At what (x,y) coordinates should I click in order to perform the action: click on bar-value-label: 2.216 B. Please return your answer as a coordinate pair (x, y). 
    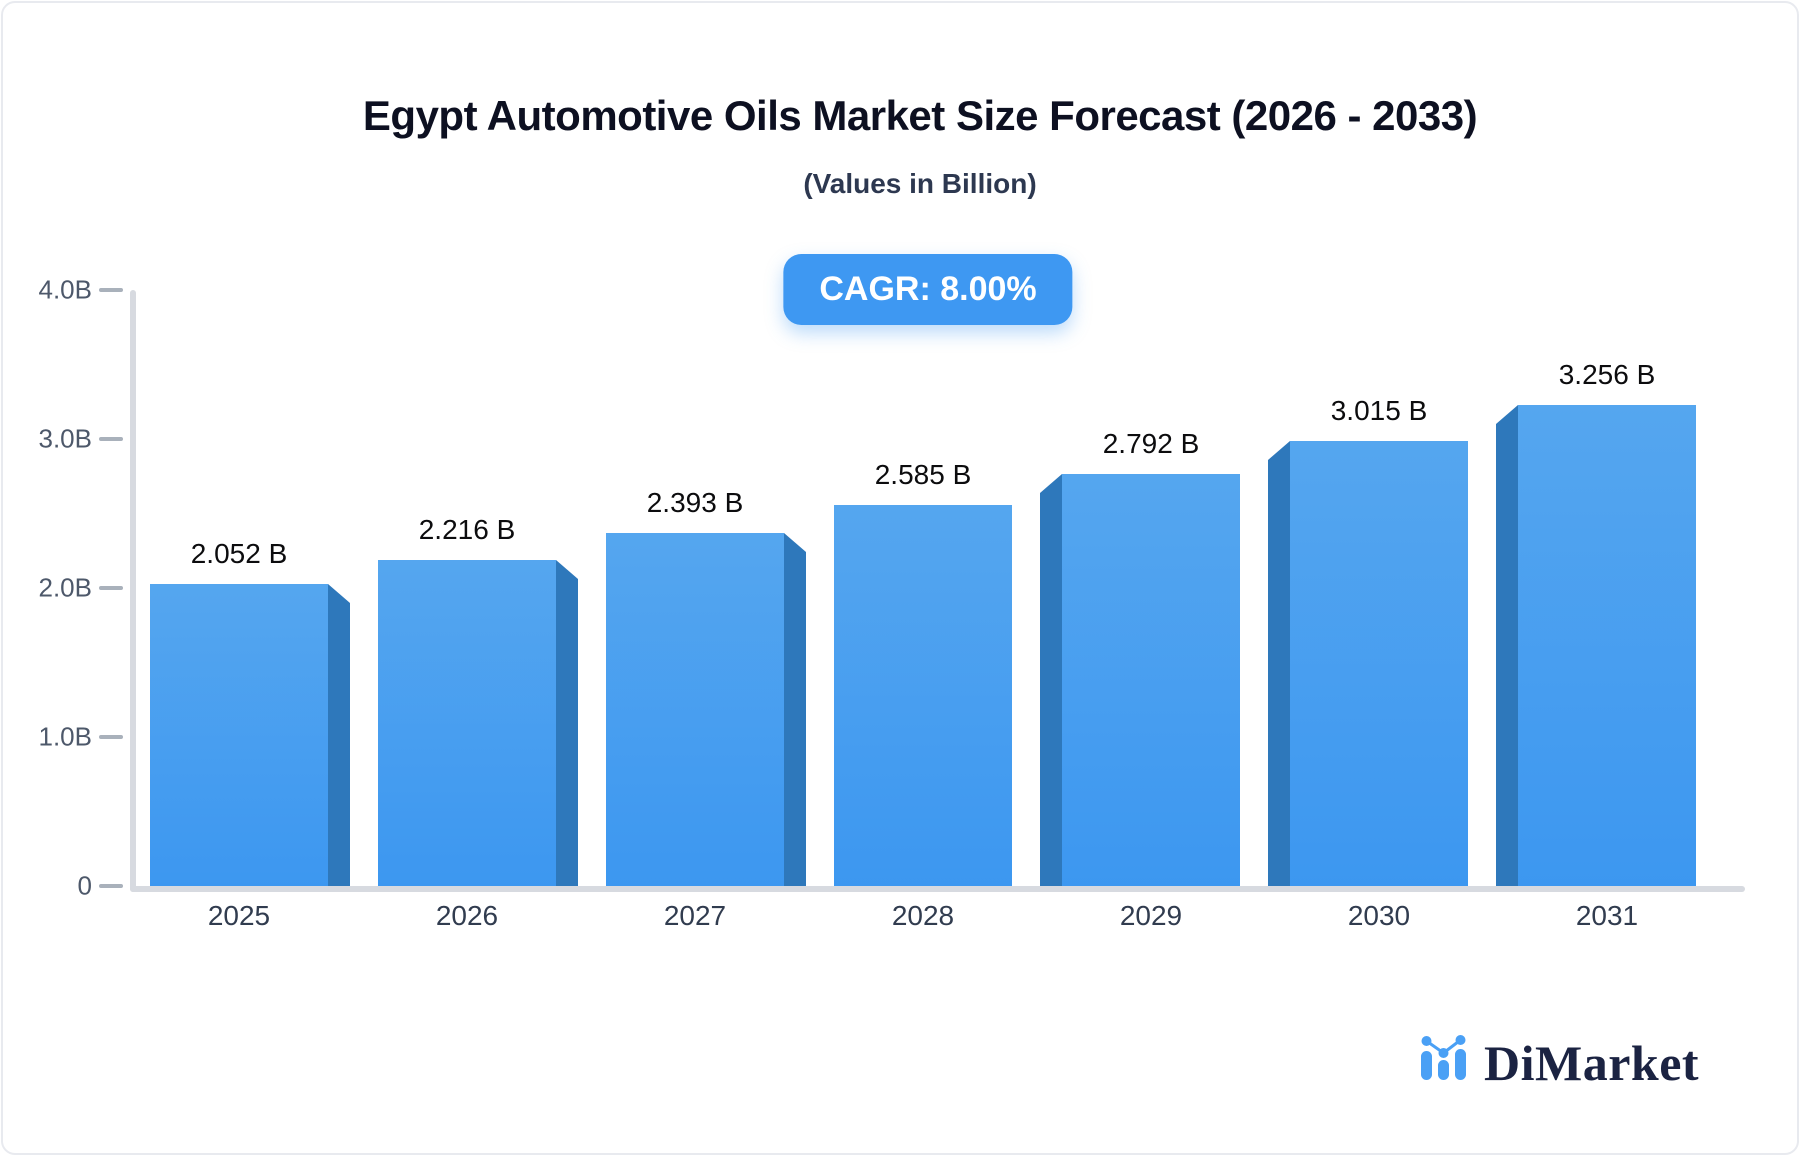
    Looking at the image, I should click on (467, 529).